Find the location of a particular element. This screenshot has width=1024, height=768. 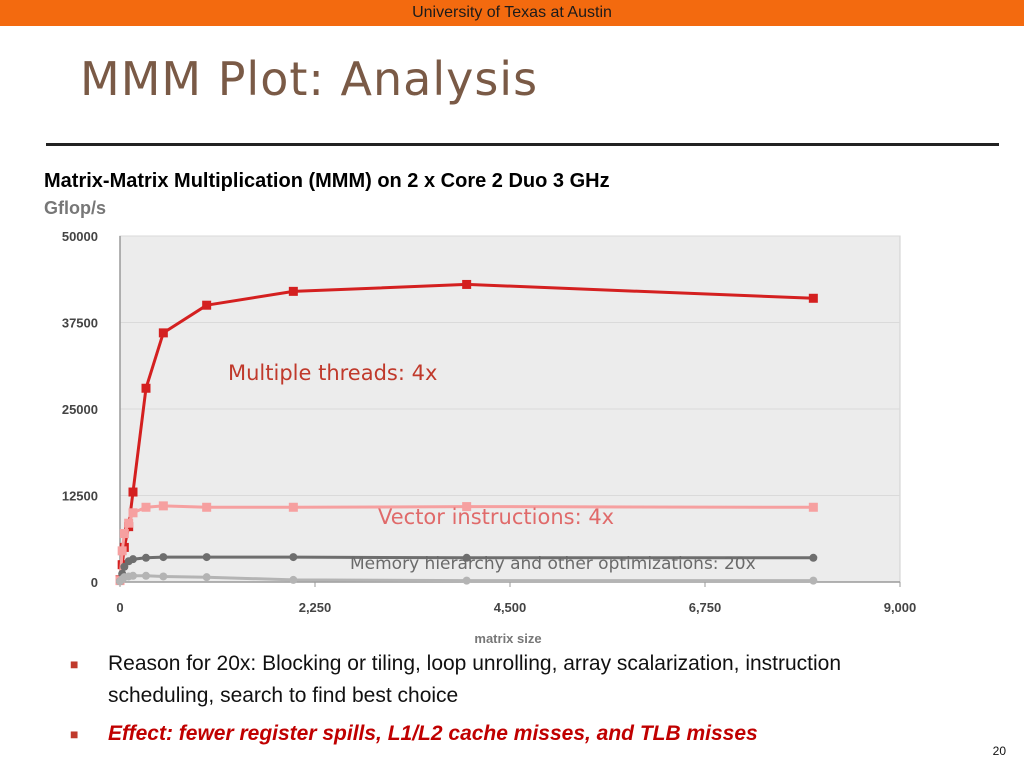

x-tick-label: 4,500 is located at coordinates (510, 607).